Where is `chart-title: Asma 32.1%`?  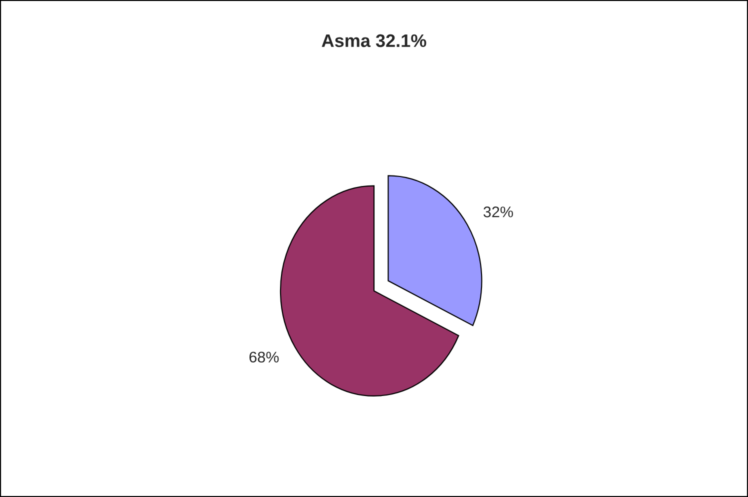 chart-title: Asma 32.1% is located at coordinates (374, 41).